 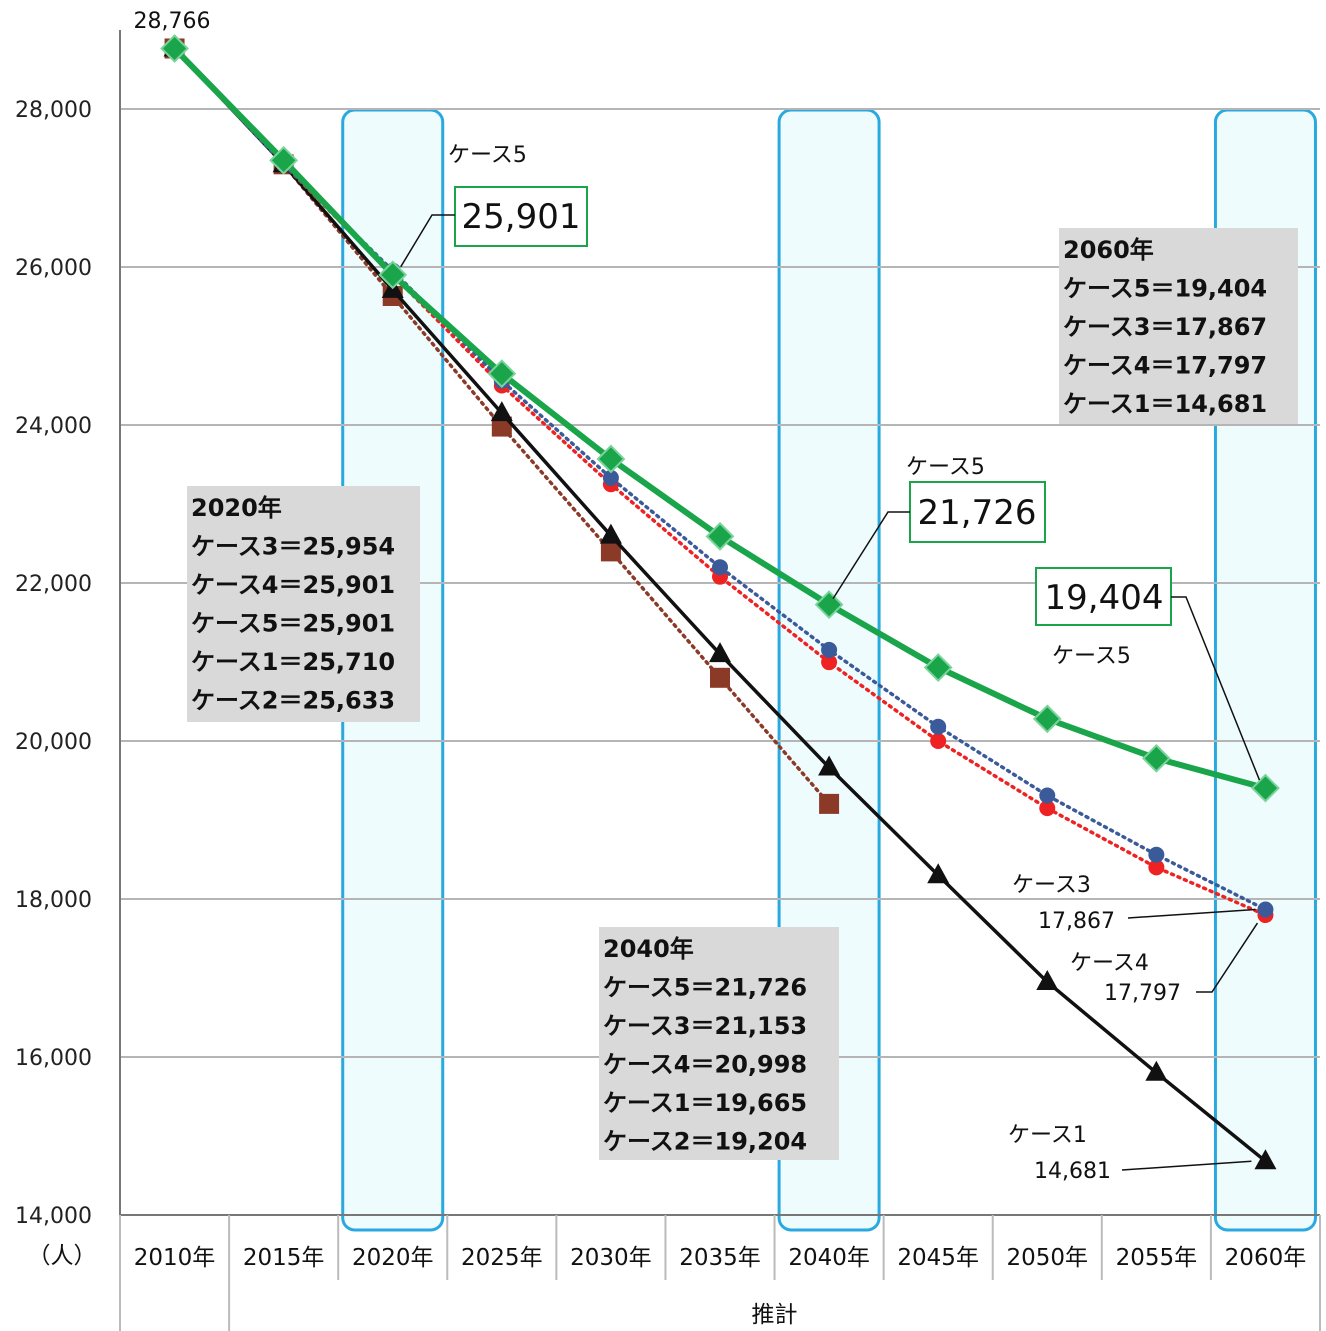 What do you see at coordinates (871, 555) in the screenshot?
I see `c5-2040-leader-line` at bounding box center [871, 555].